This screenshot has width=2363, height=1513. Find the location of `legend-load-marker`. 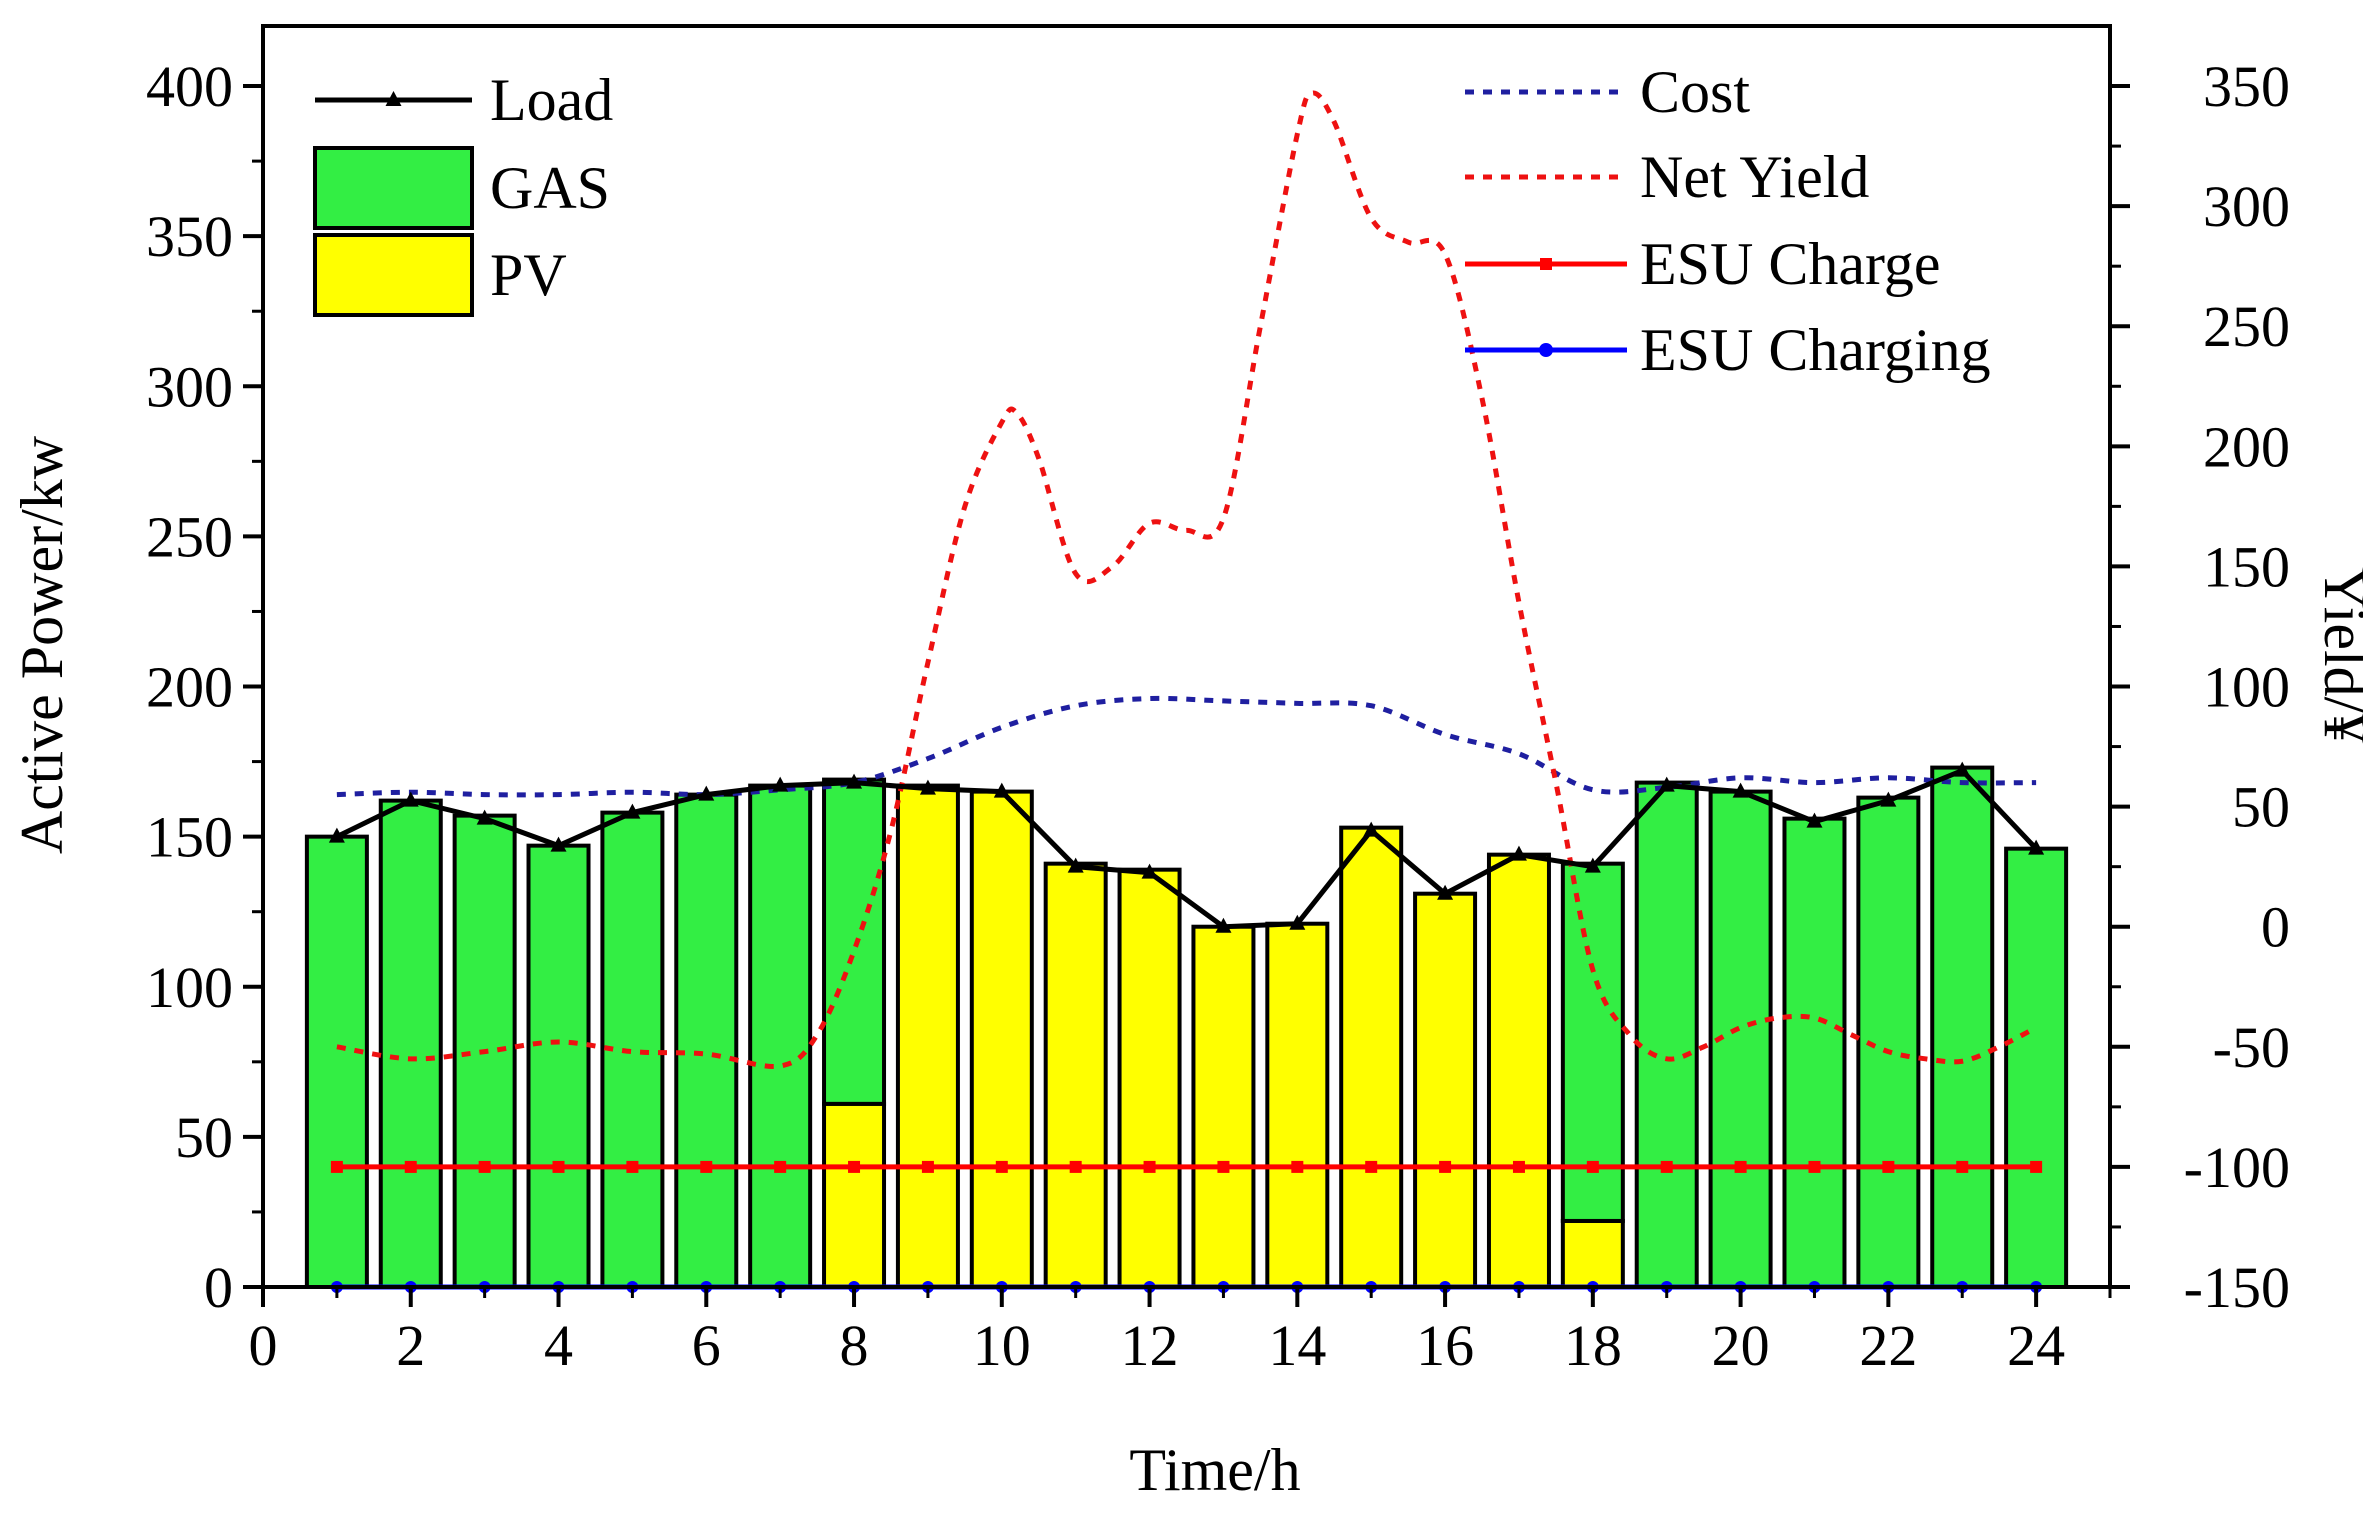

legend-load-marker is located at coordinates (393, 98).